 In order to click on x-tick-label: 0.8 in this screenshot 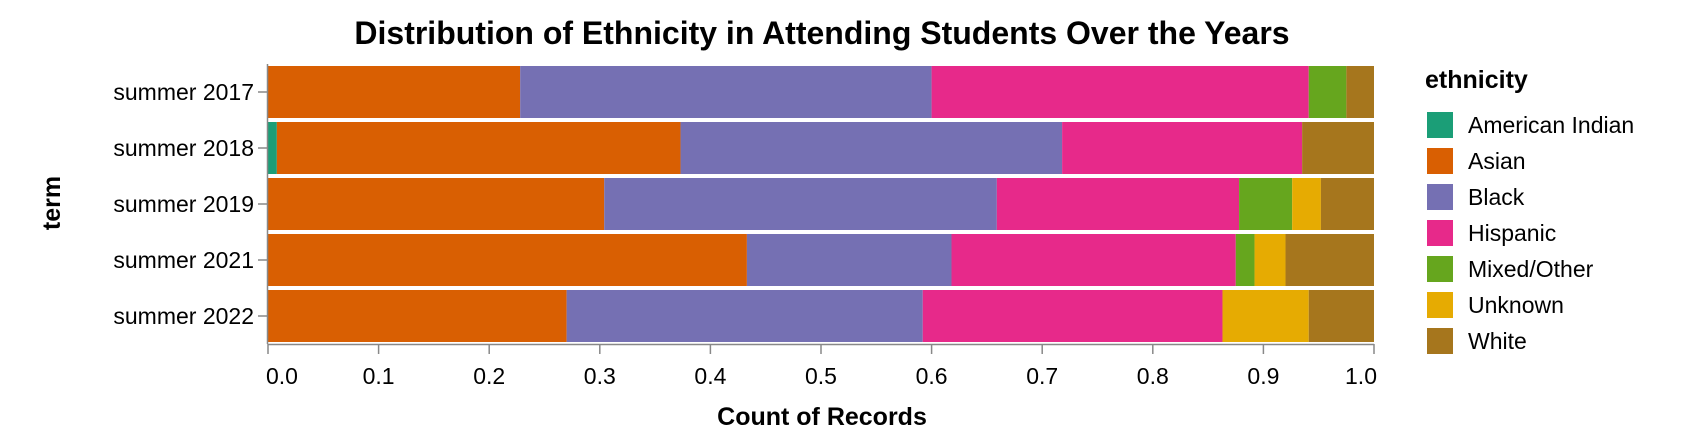, I will do `click(1153, 376)`.